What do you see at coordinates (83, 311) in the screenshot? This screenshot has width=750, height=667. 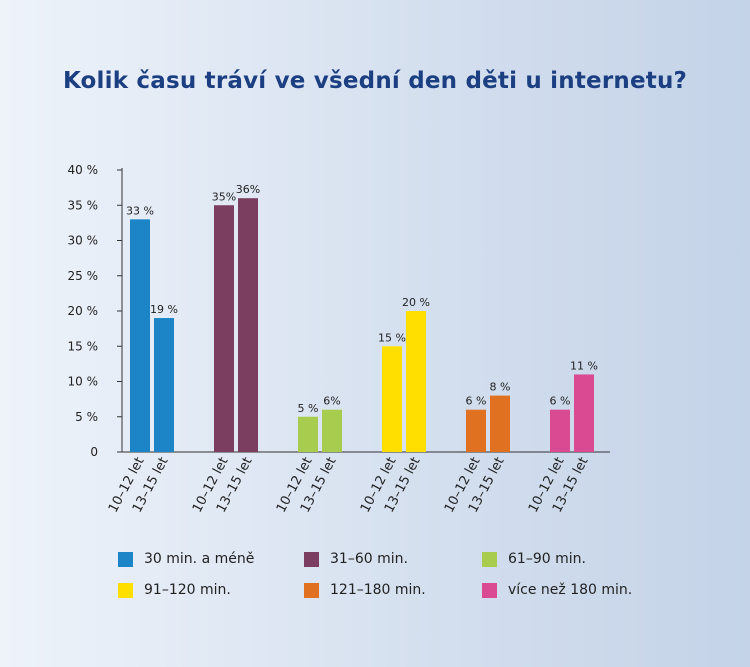 I see `y-tick-label: 20 %` at bounding box center [83, 311].